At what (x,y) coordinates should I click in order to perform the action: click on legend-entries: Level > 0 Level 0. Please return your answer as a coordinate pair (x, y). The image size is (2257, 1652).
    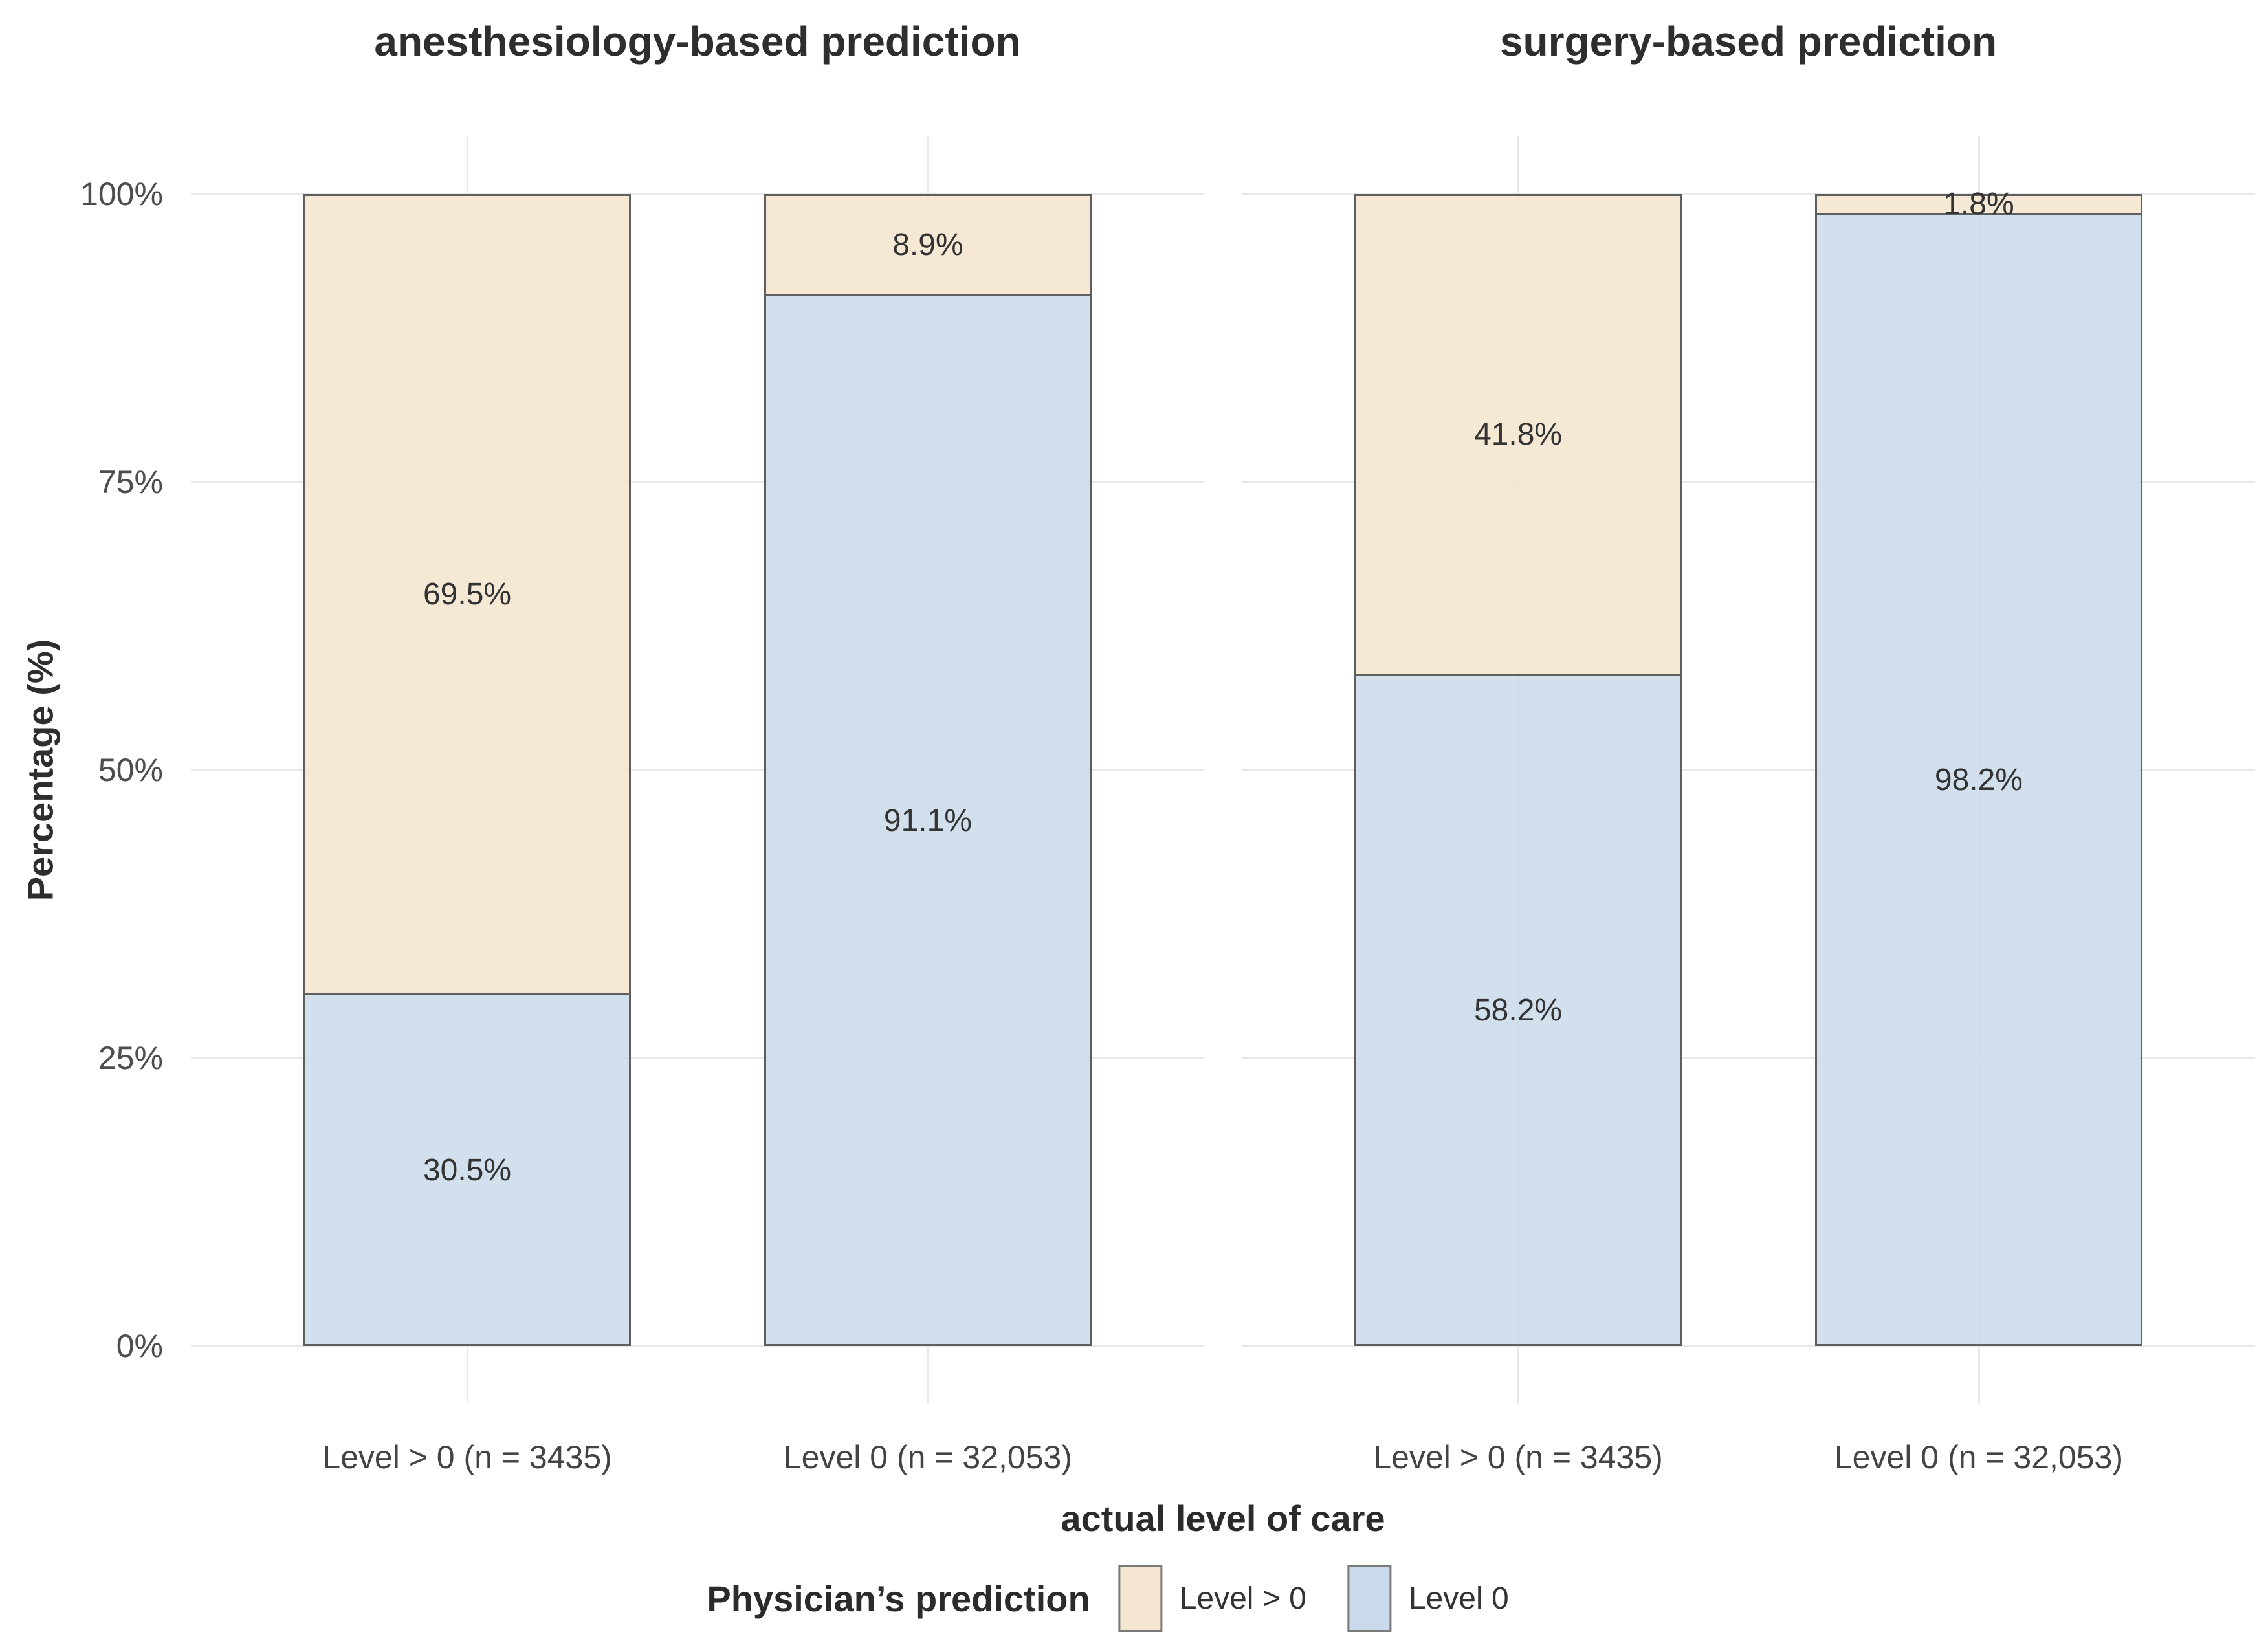
    Looking at the image, I should click on (1334, 1598).